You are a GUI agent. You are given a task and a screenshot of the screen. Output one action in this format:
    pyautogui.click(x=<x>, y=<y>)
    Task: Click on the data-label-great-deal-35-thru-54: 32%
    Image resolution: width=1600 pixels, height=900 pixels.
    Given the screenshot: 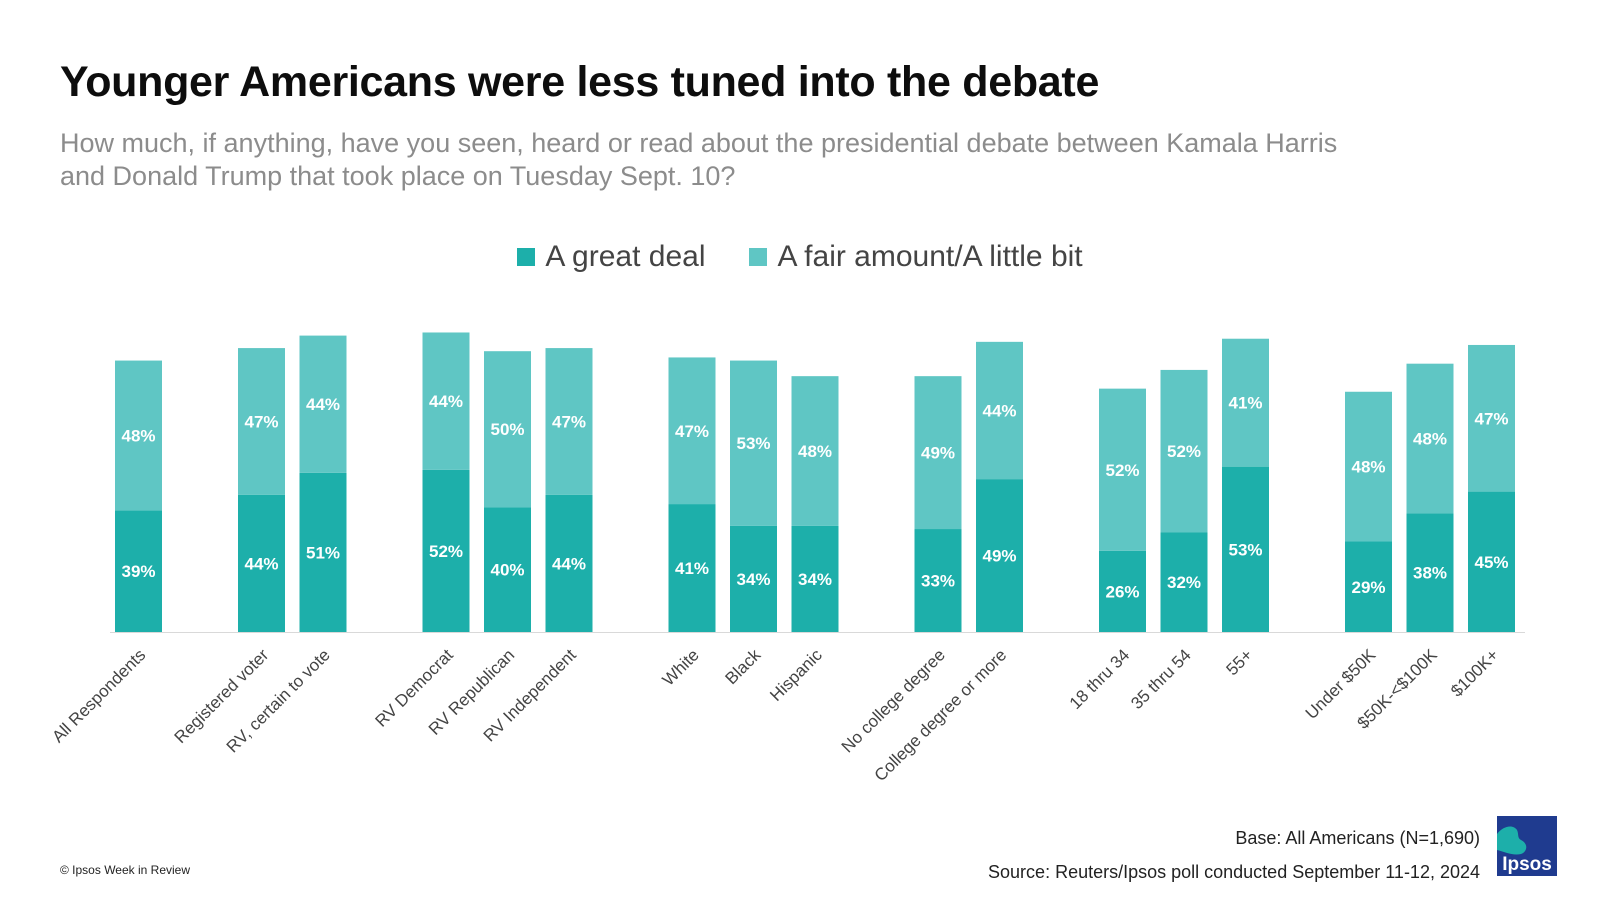 What is the action you would take?
    pyautogui.click(x=1184, y=582)
    